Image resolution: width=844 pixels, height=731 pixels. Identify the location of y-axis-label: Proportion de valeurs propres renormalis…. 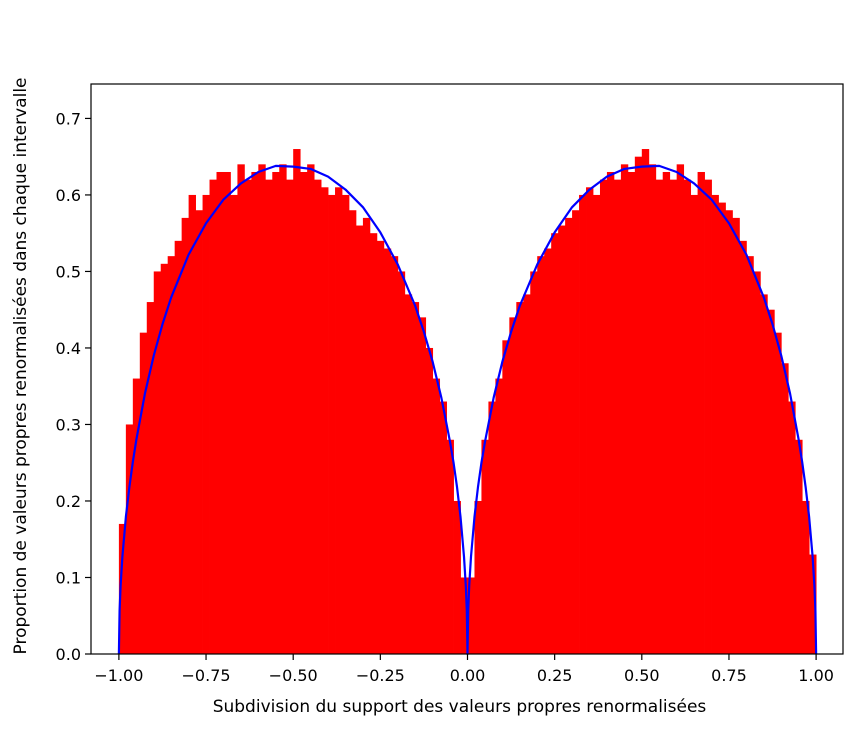
(21, 366).